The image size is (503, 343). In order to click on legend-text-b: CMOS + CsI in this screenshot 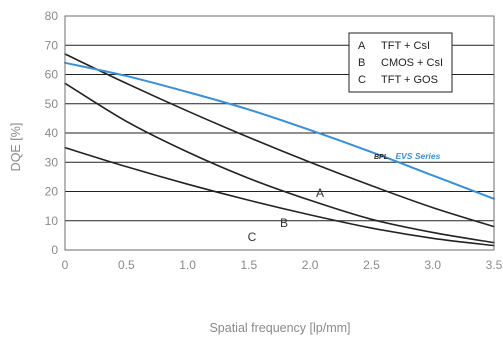, I will do `click(412, 63)`.